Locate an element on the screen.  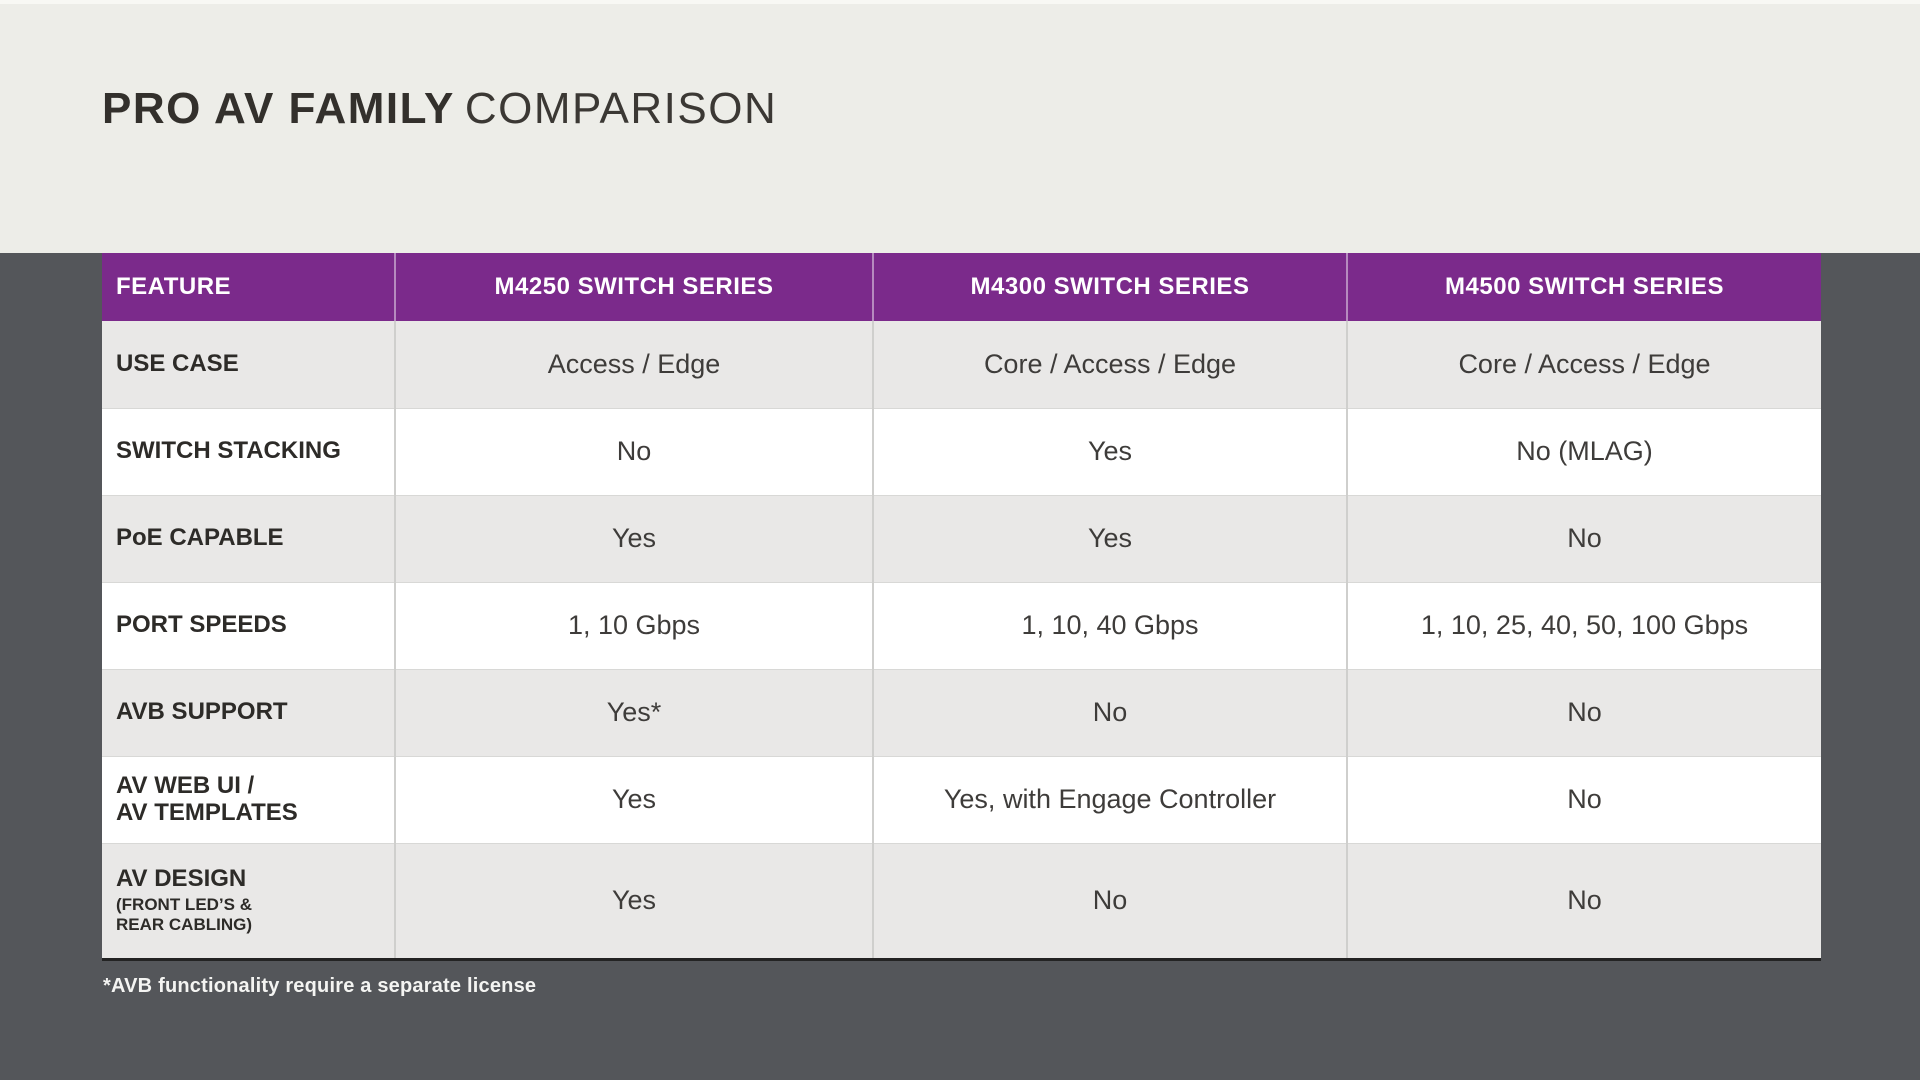
column-header-m4500: M4500 SWITCH SERIES is located at coordinates (1583, 287).